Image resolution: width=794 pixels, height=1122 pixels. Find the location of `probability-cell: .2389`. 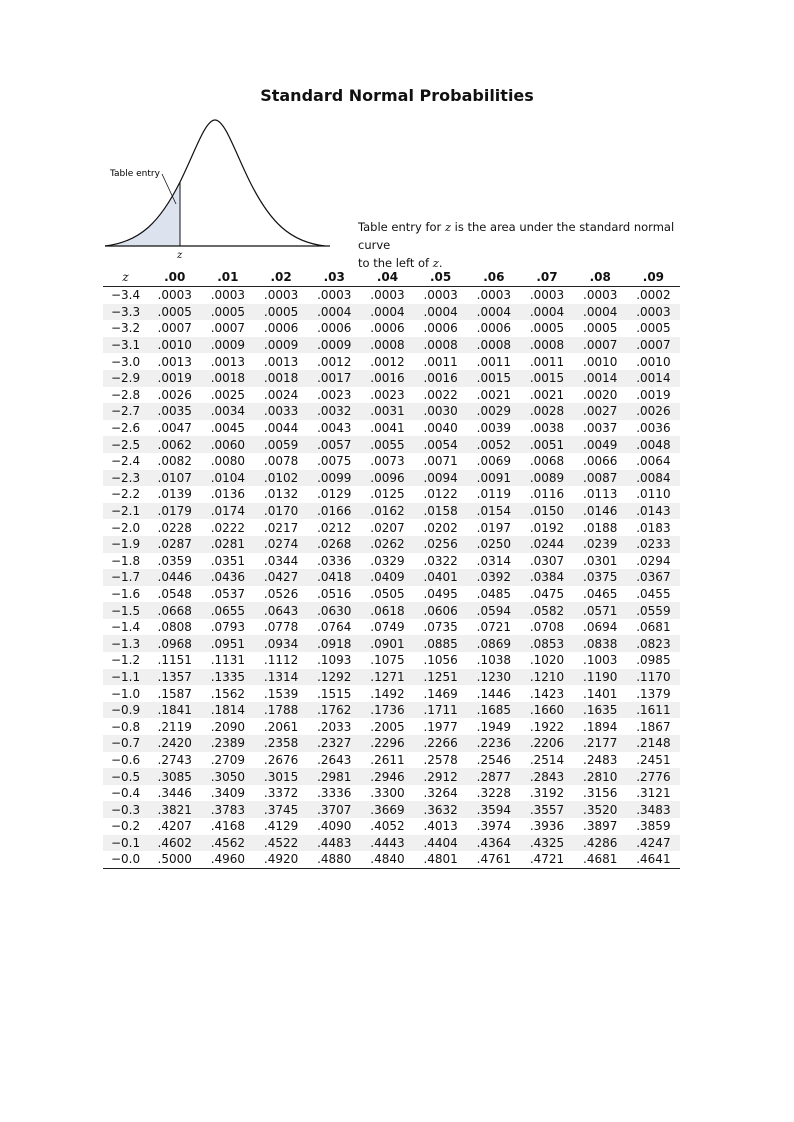

probability-cell: .2389 is located at coordinates (228, 743).